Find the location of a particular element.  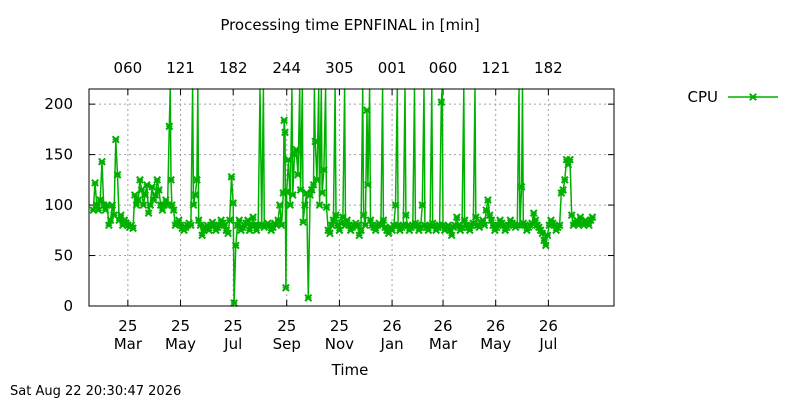

x-axis-label: Time is located at coordinates (350, 370).